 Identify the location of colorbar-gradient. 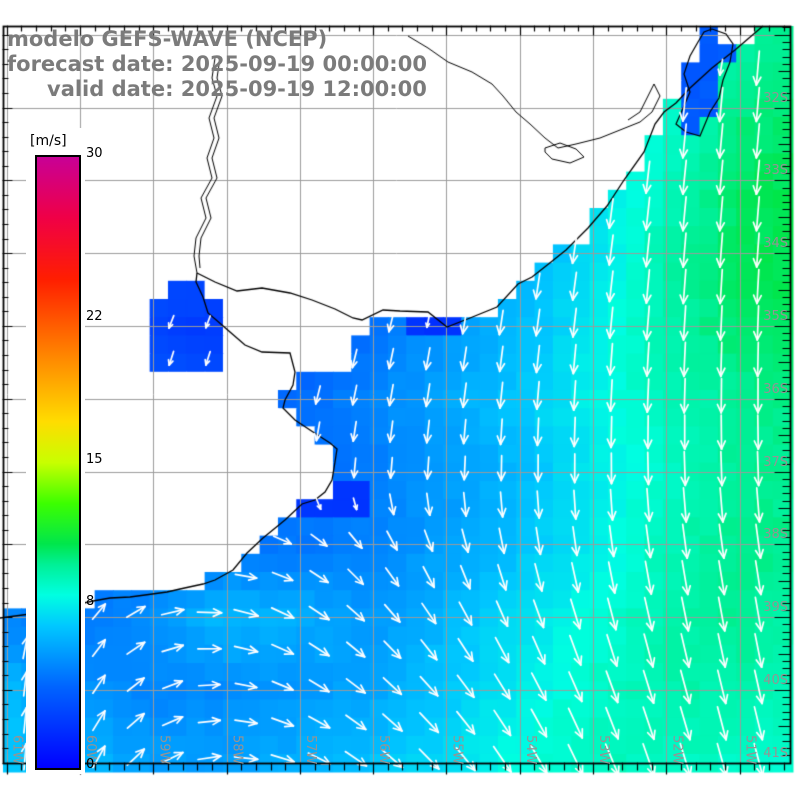
(58, 462).